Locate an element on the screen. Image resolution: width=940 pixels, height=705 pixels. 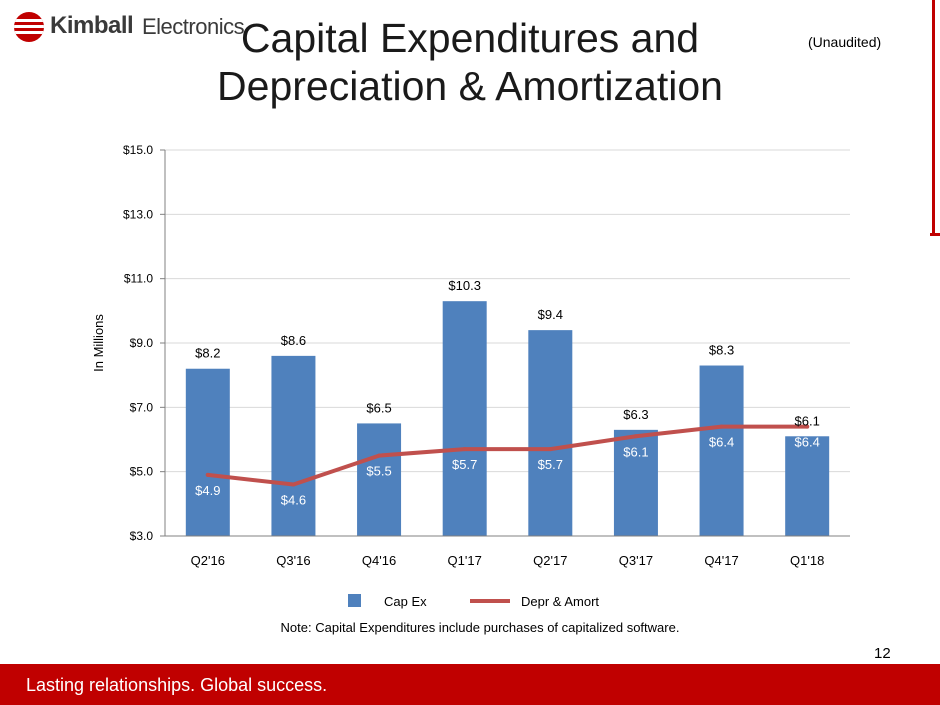
x-tick-label: Q3'16 is located at coordinates (293, 560).